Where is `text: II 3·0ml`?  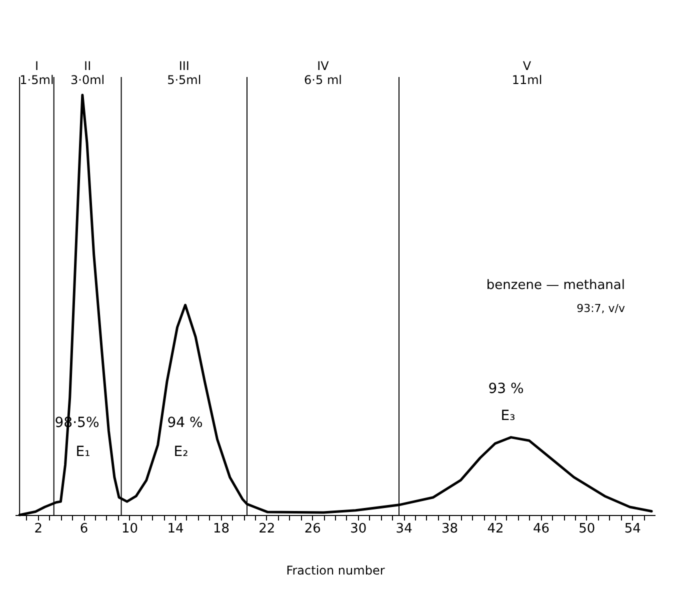 text: II 3·0ml is located at coordinates (87, 73).